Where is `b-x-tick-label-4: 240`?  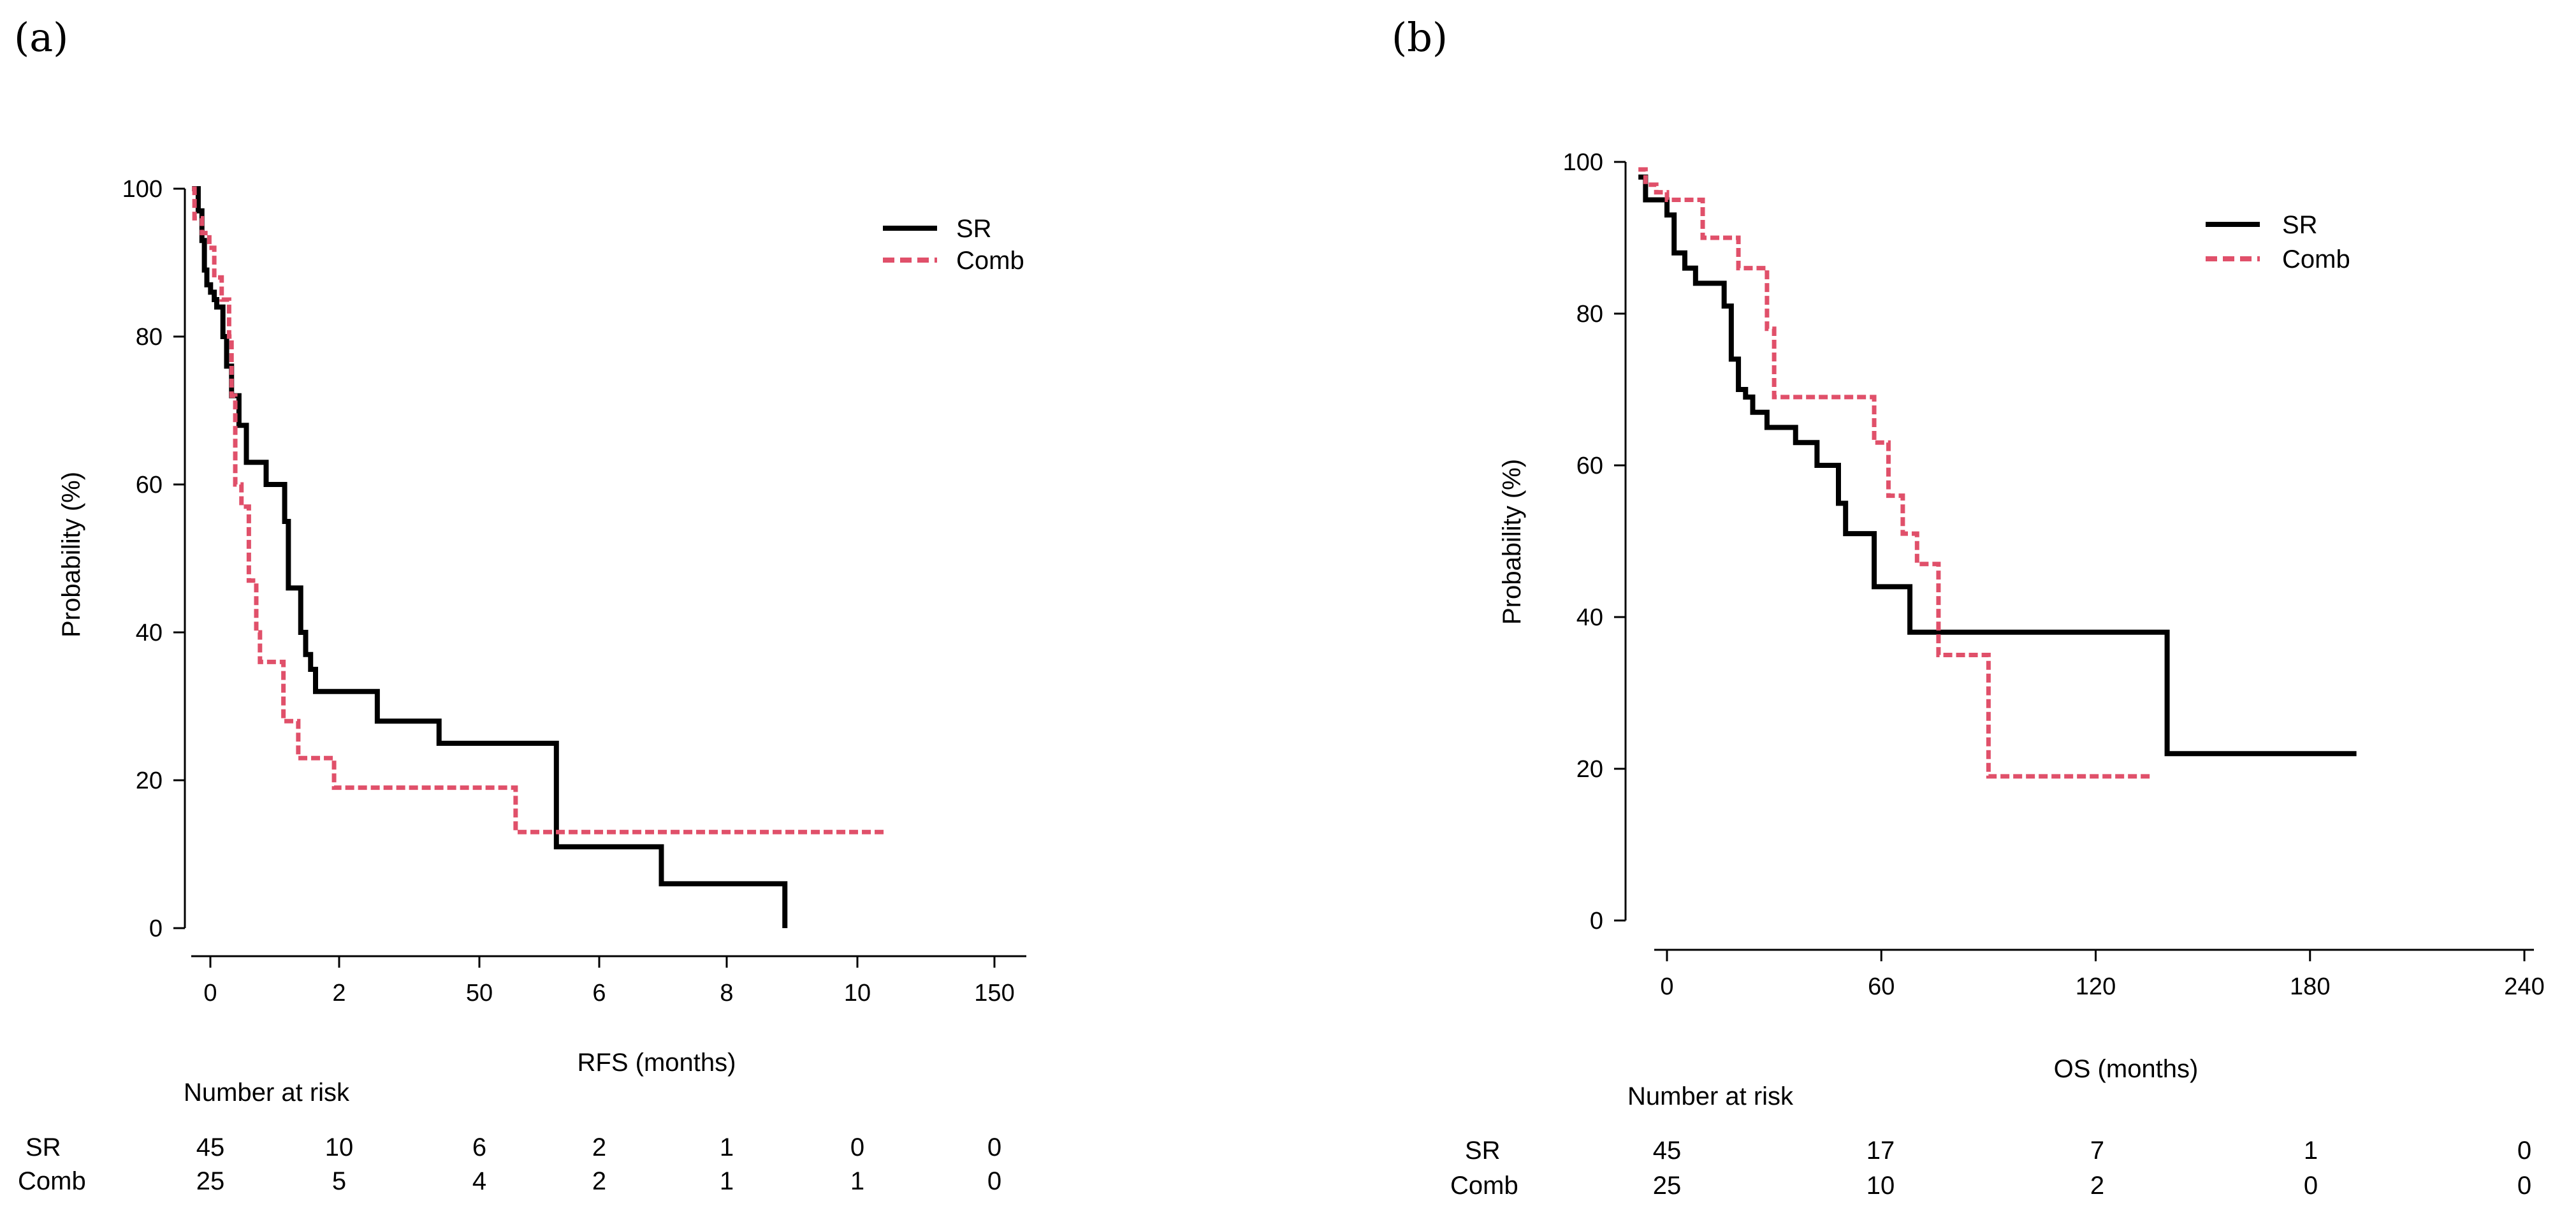 b-x-tick-label-4: 240 is located at coordinates (2524, 986).